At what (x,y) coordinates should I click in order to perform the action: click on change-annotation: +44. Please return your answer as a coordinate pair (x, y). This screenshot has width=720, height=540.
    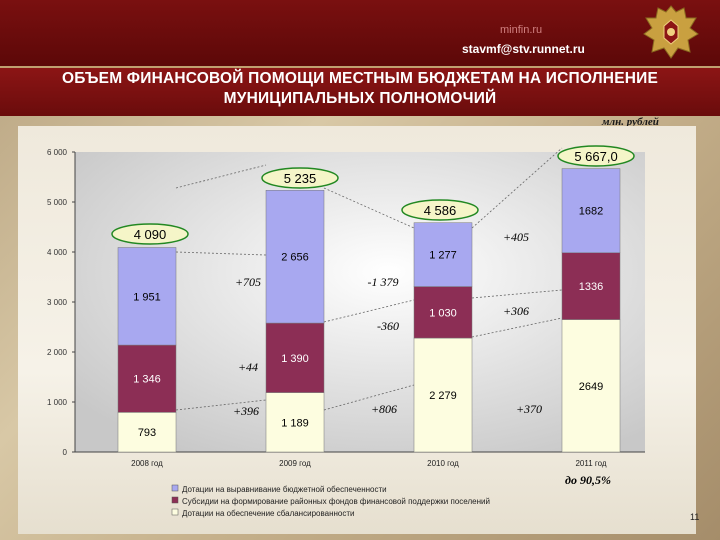
    Looking at the image, I should click on (248, 367).